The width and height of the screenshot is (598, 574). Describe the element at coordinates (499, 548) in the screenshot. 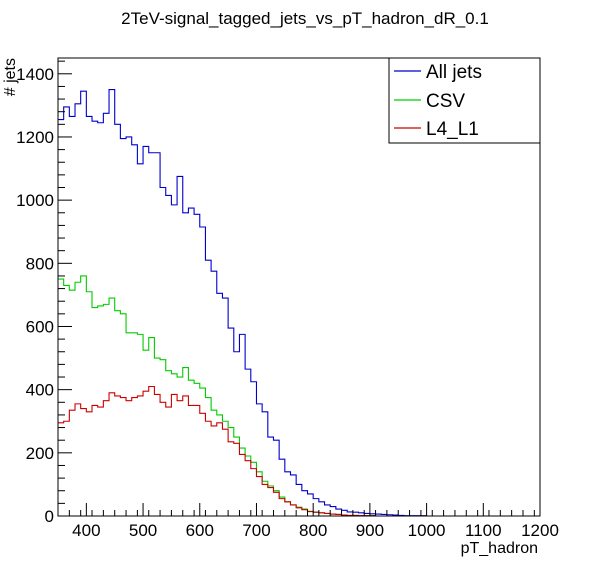

I see `x-axis-label: pT_hadron` at that location.